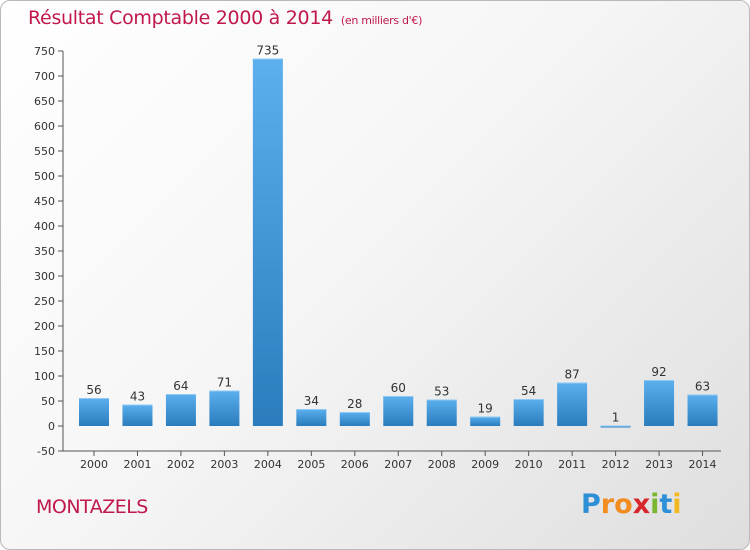  Describe the element at coordinates (485, 464) in the screenshot. I see `x-tick-label-2009: 2009` at that location.